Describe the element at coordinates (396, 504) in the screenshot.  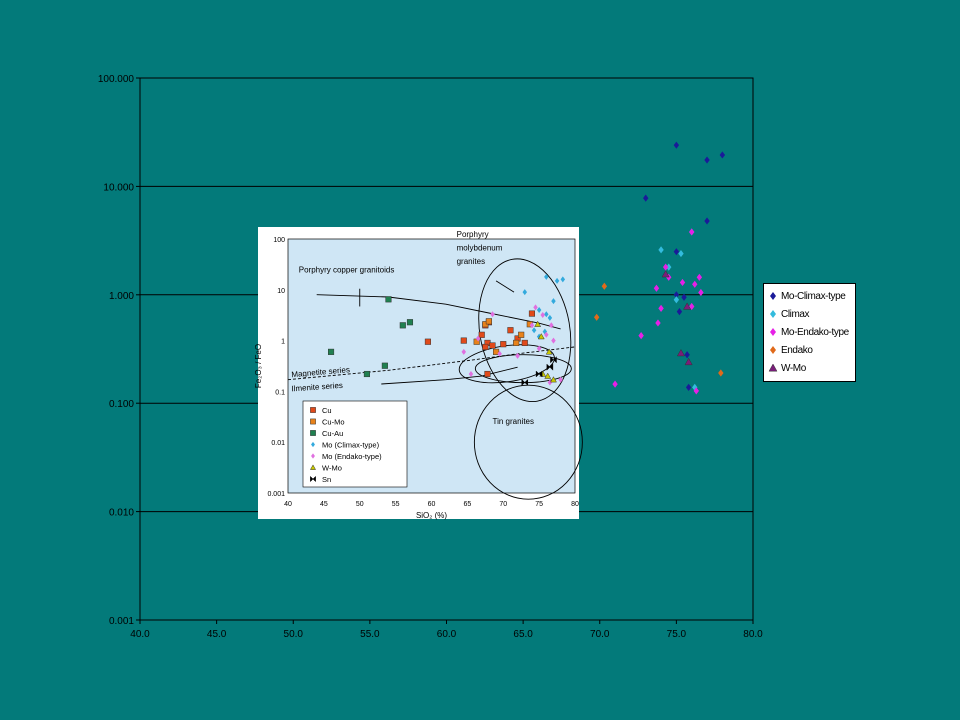
I see `inset-x-tick-label: 55` at that location.